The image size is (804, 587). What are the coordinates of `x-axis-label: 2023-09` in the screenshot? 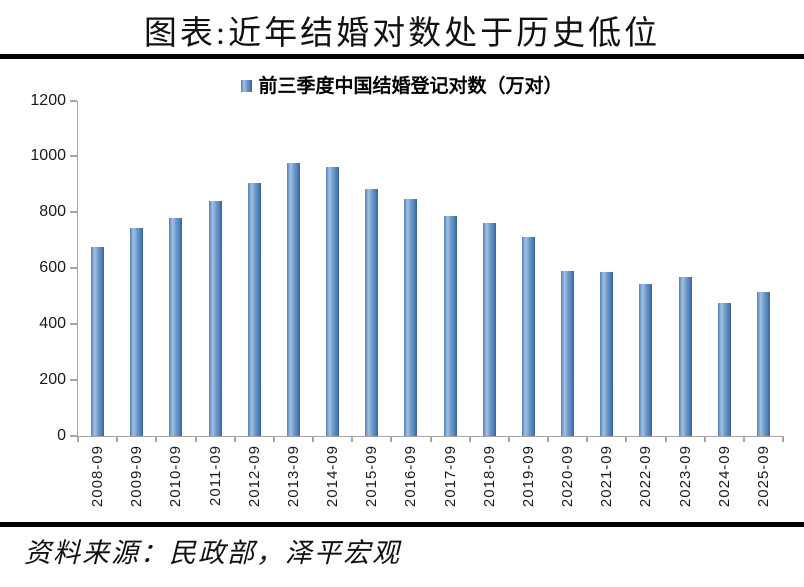 It's located at (685, 481).